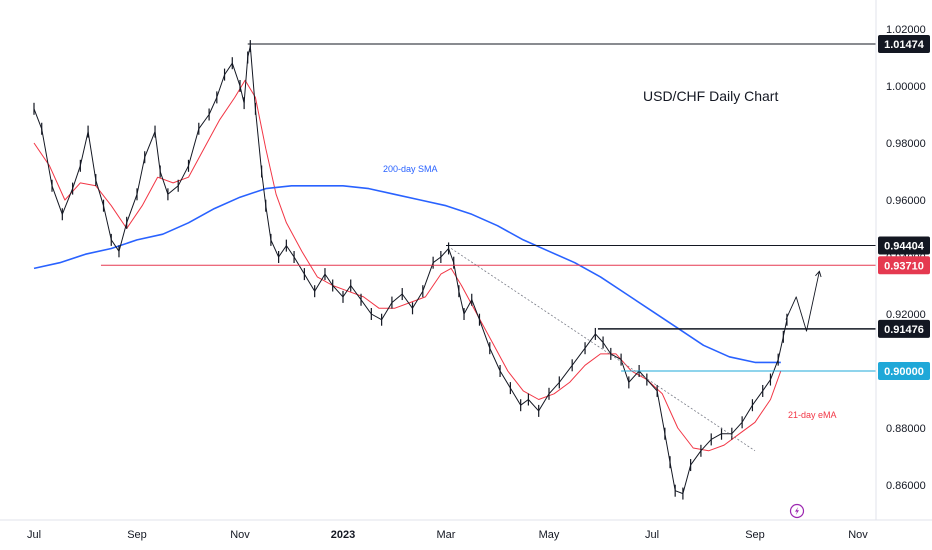 The height and width of the screenshot is (550, 932). Describe the element at coordinates (906, 429) in the screenshot. I see `y-tick-label: 0.88000` at that location.